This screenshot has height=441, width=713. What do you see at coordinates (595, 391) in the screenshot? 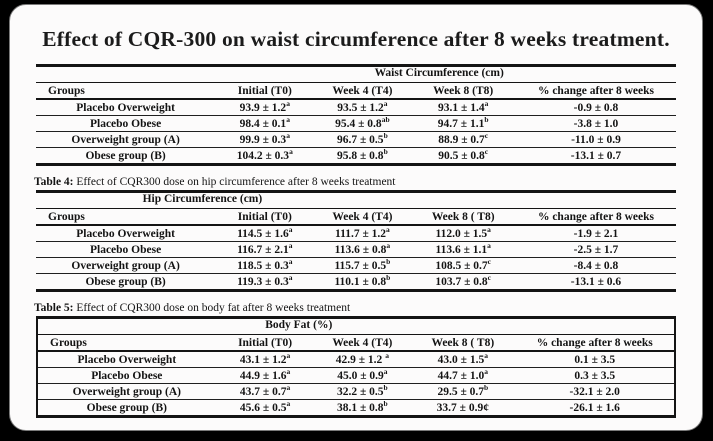
I see `value-cell: -32.1 ± 2.0` at bounding box center [595, 391].